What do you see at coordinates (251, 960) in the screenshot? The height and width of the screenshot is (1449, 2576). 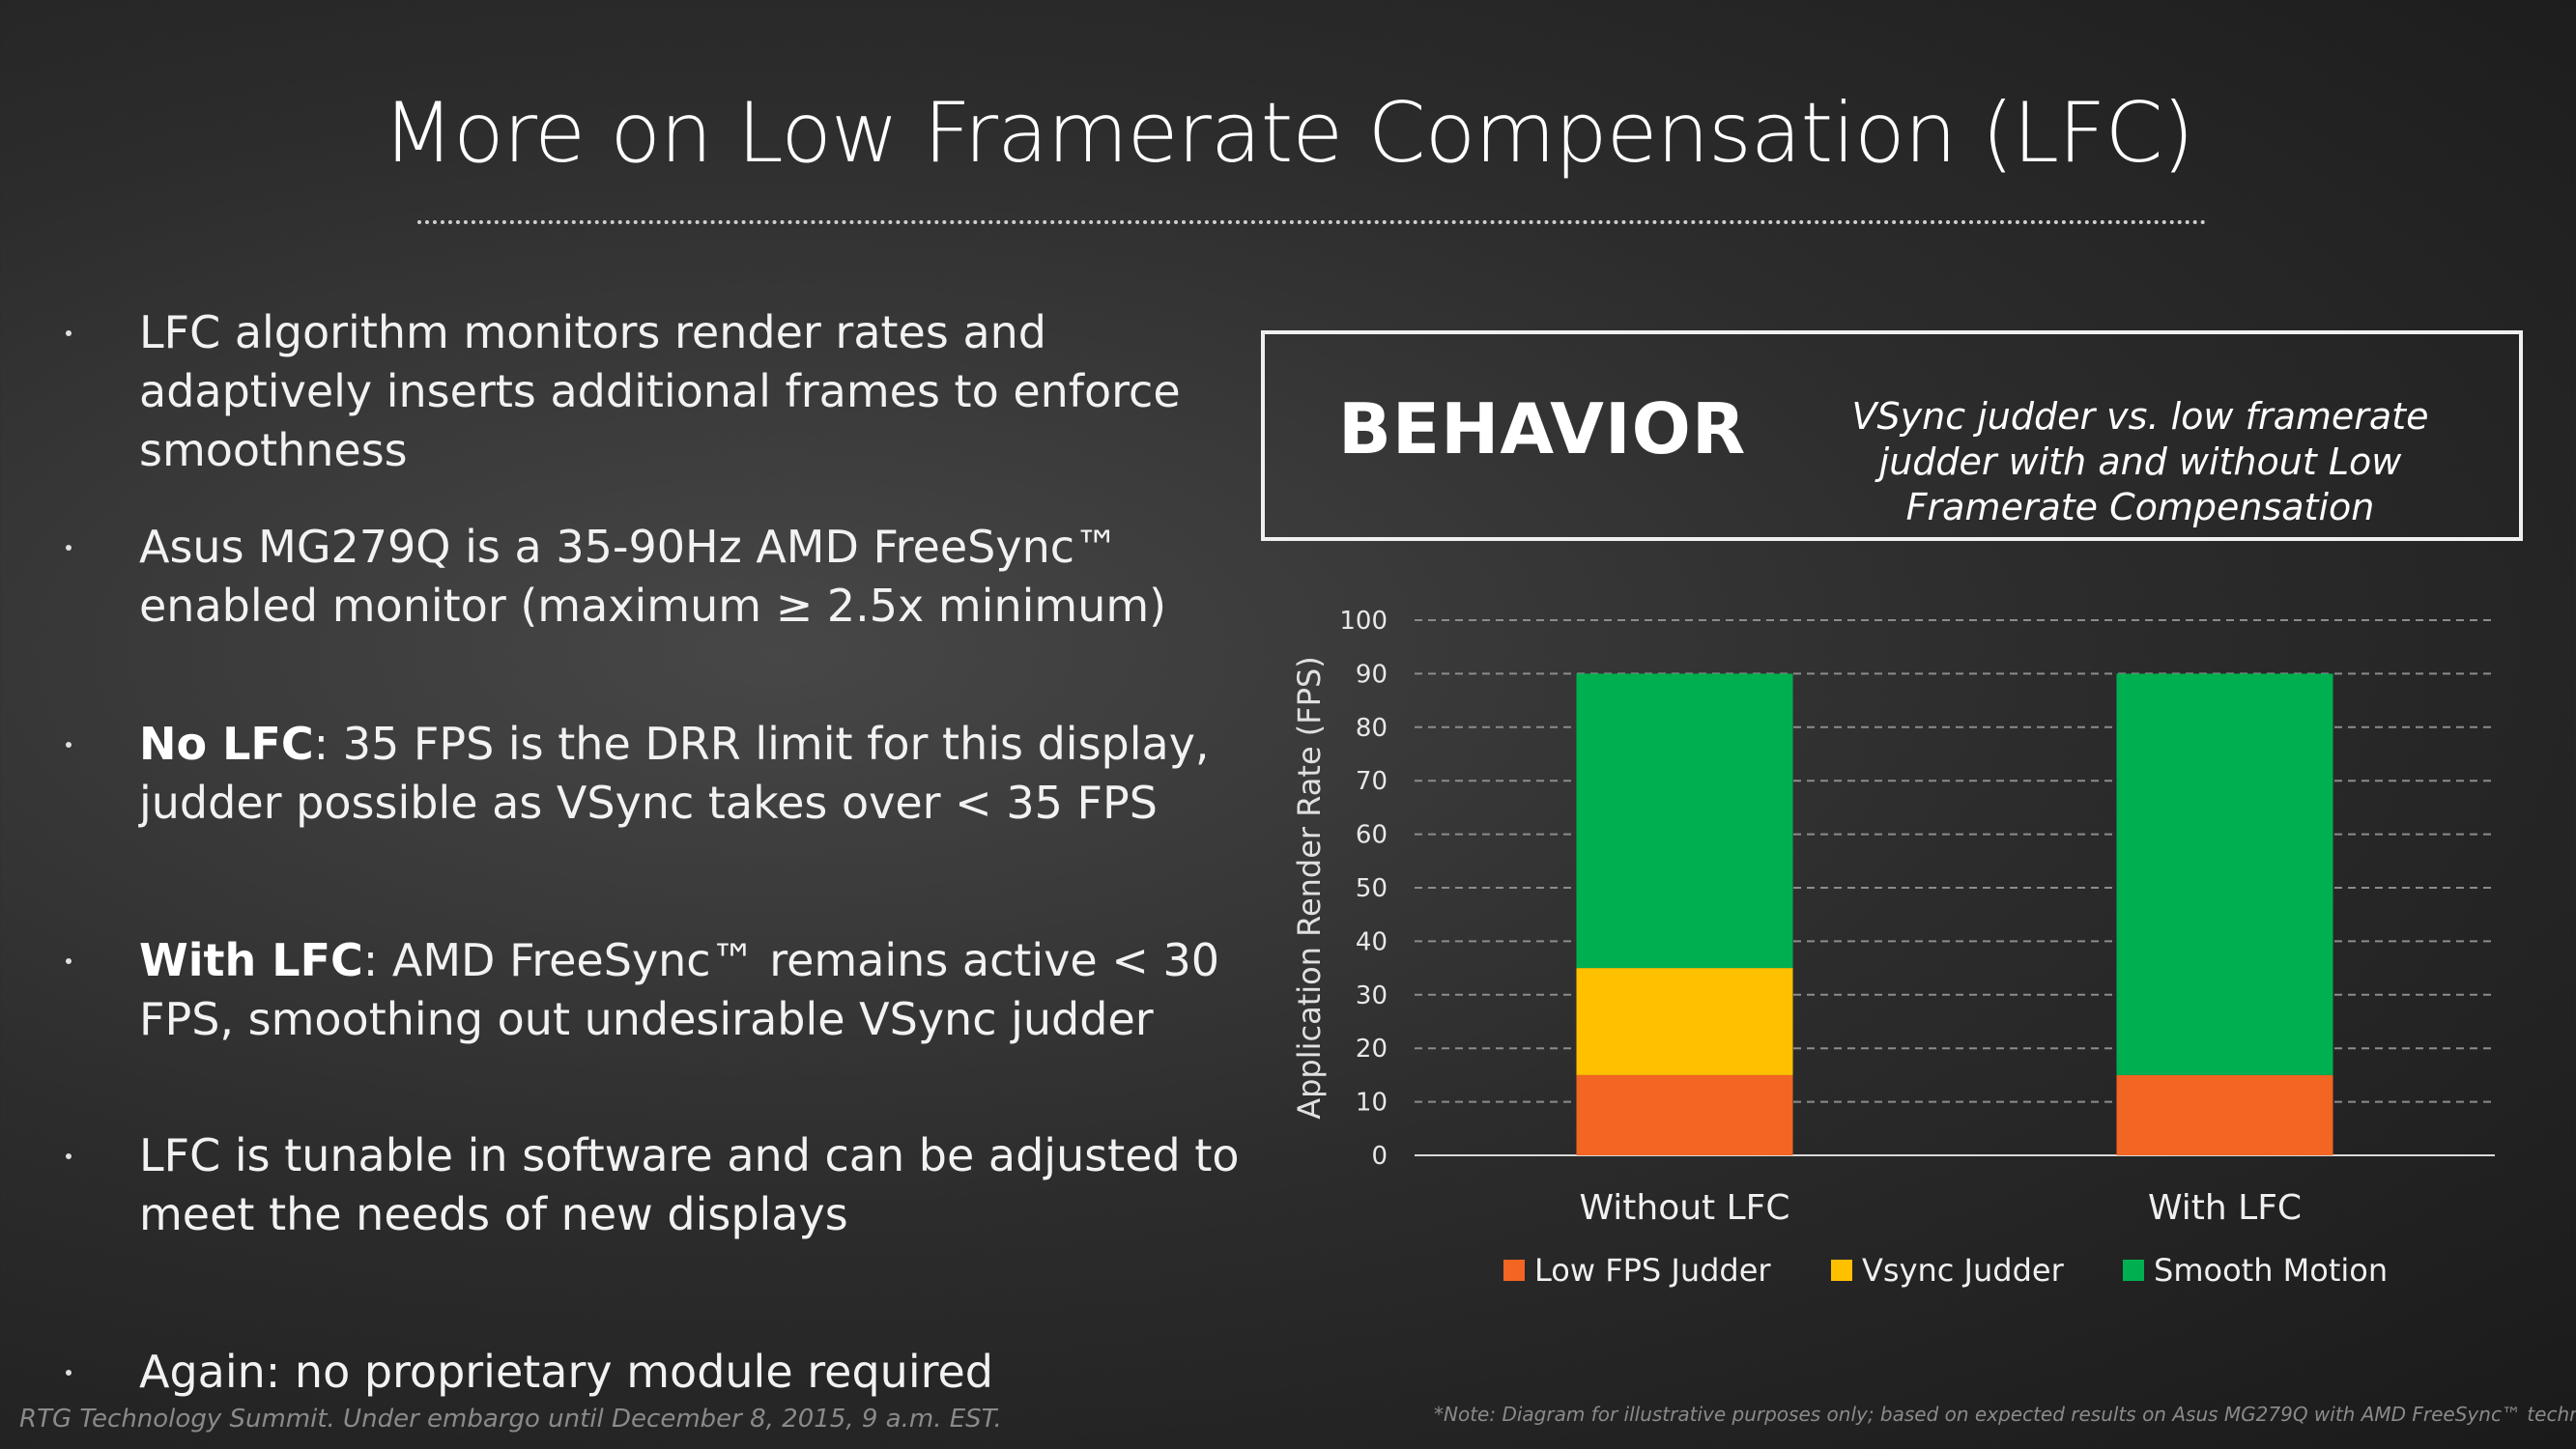 I see `bullet-bold: With LFC` at bounding box center [251, 960].